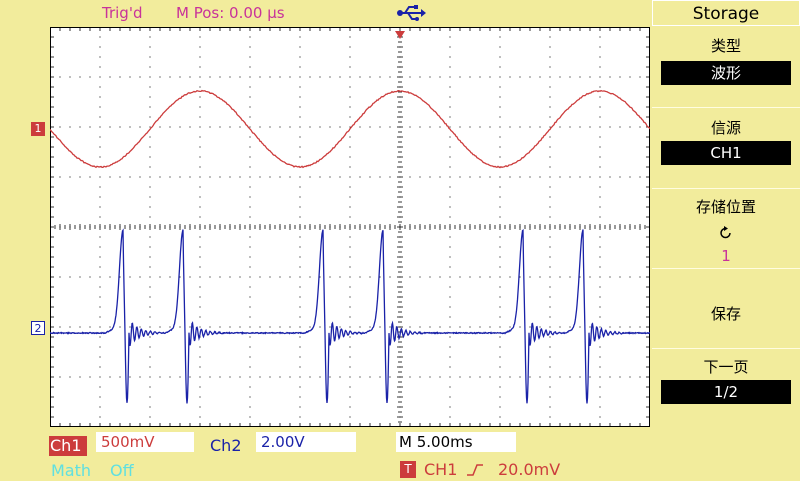 The width and height of the screenshot is (800, 481). I want to click on ch2-ground-marker: 2, so click(38, 328).